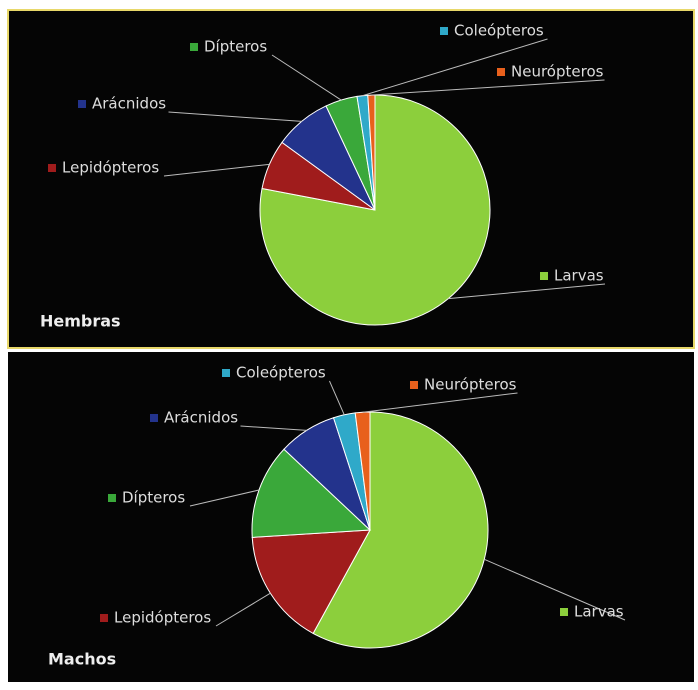 The width and height of the screenshot is (698, 690). Describe the element at coordinates (82, 659) in the screenshot. I see `panel-title: Machos` at that location.